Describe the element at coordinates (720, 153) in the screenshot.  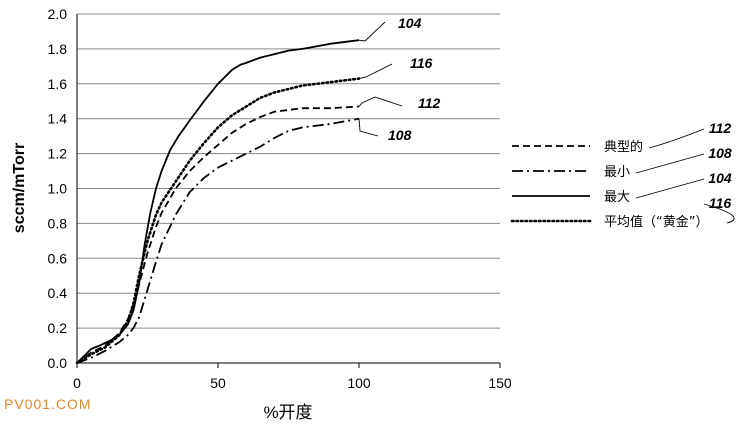
I see `legend-ref-108: 108` at that location.